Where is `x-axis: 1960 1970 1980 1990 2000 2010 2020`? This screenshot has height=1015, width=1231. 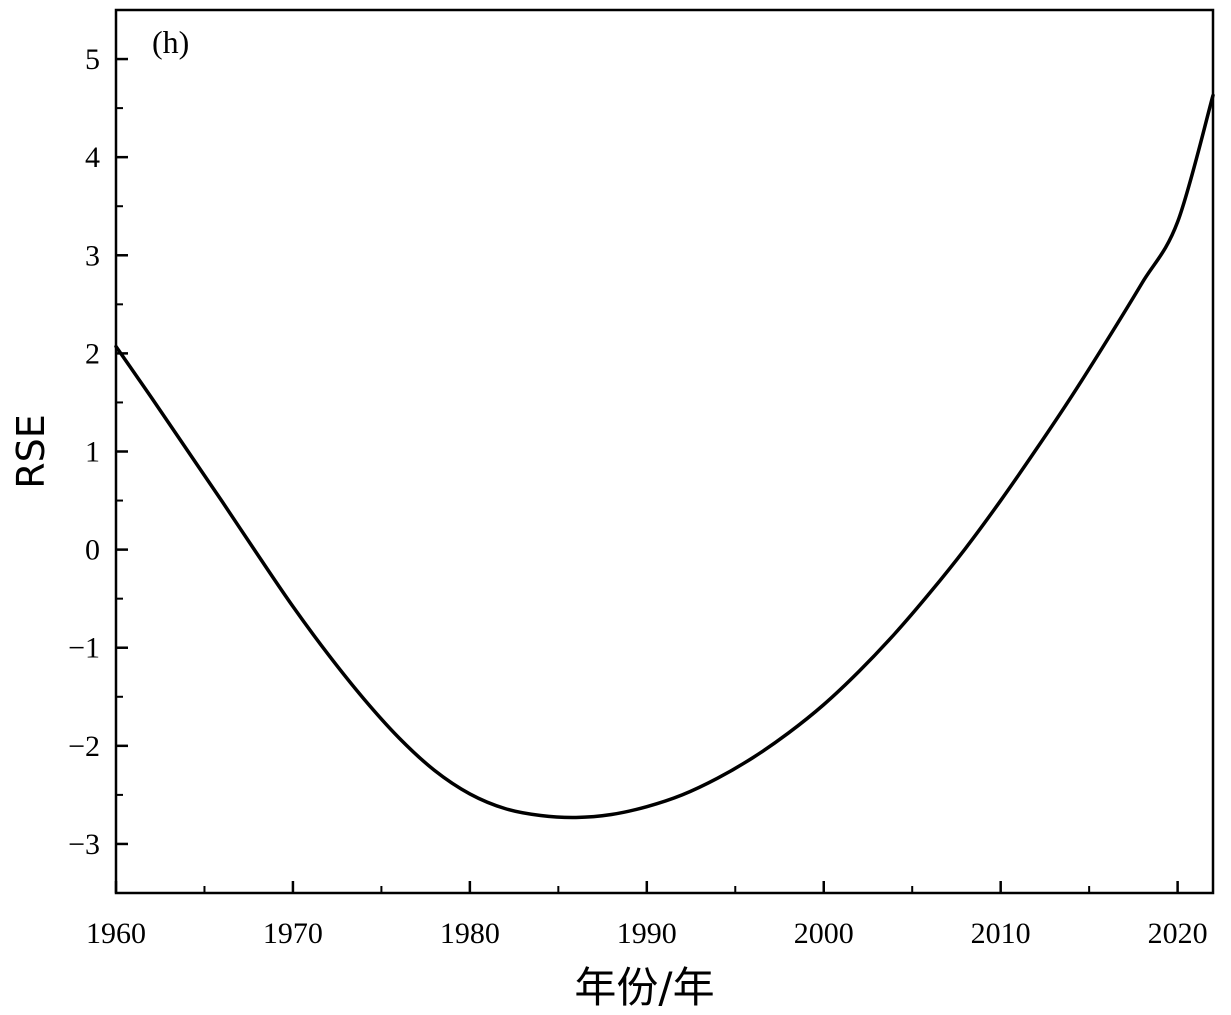
x-axis: 1960 1970 1980 1990 2000 2010 2020 is located at coordinates (647, 915).